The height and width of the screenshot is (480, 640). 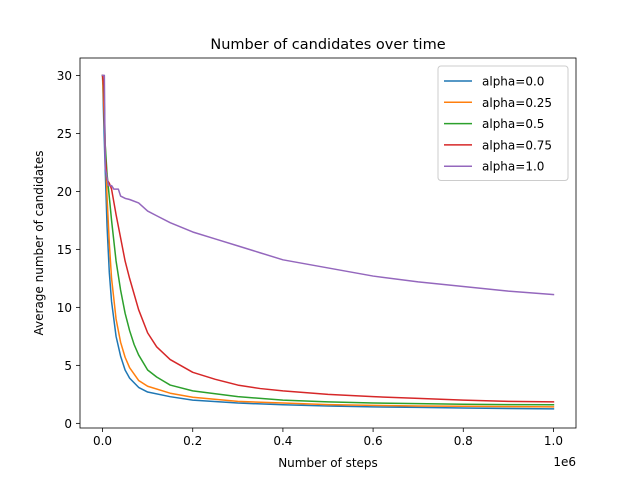 What do you see at coordinates (328, 463) in the screenshot?
I see `x-axis-label: Number of steps` at bounding box center [328, 463].